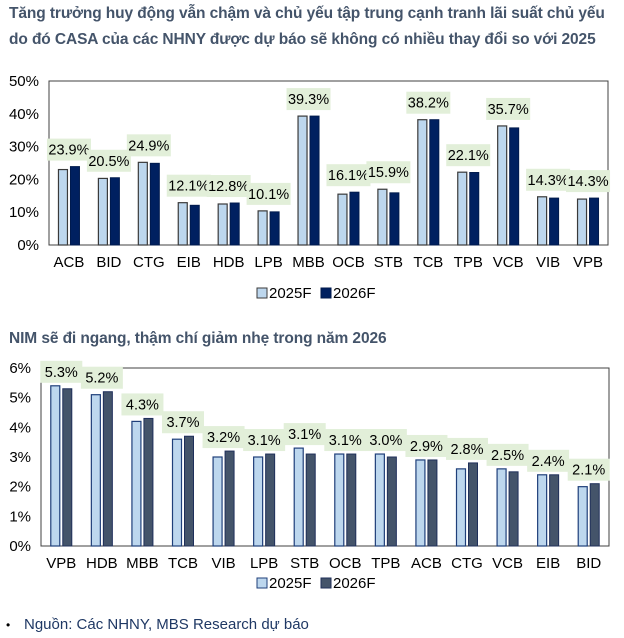  What do you see at coordinates (290, 293) in the screenshot?
I see `legend-label-2025f: 2025F` at bounding box center [290, 293].